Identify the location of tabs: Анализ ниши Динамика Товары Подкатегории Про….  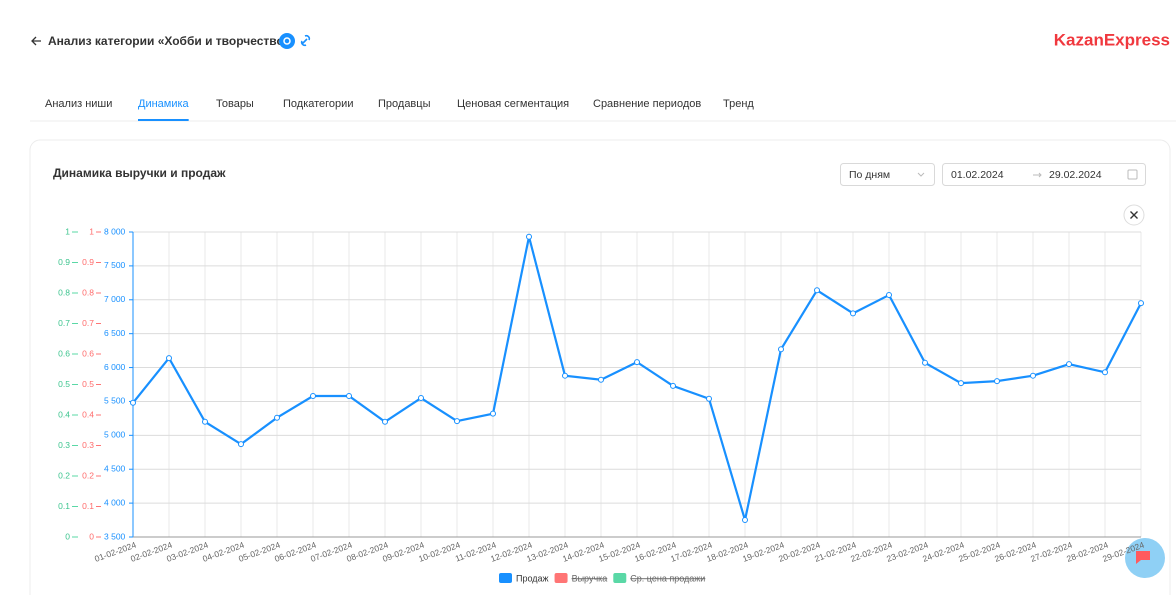
(399, 109).